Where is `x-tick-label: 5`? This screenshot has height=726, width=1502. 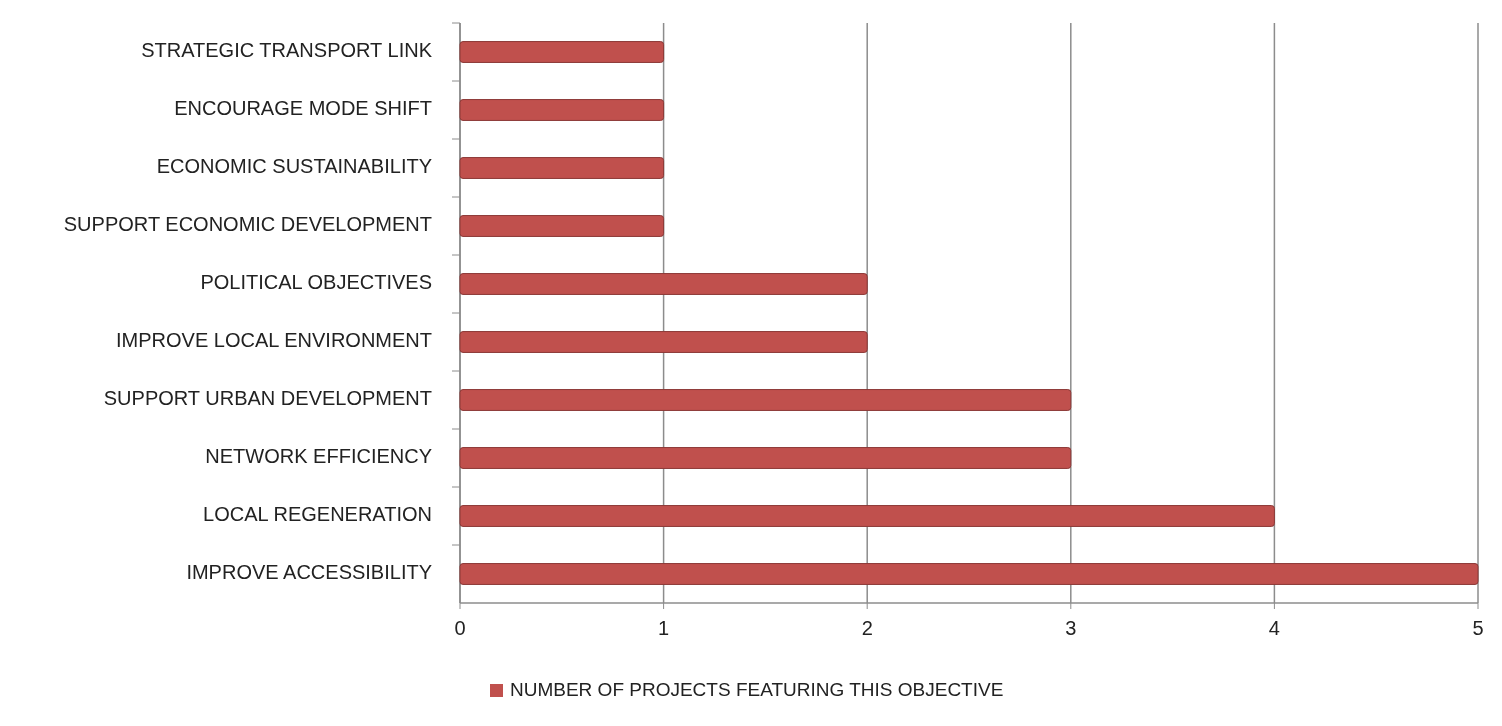
x-tick-label: 5 is located at coordinates (1478, 628).